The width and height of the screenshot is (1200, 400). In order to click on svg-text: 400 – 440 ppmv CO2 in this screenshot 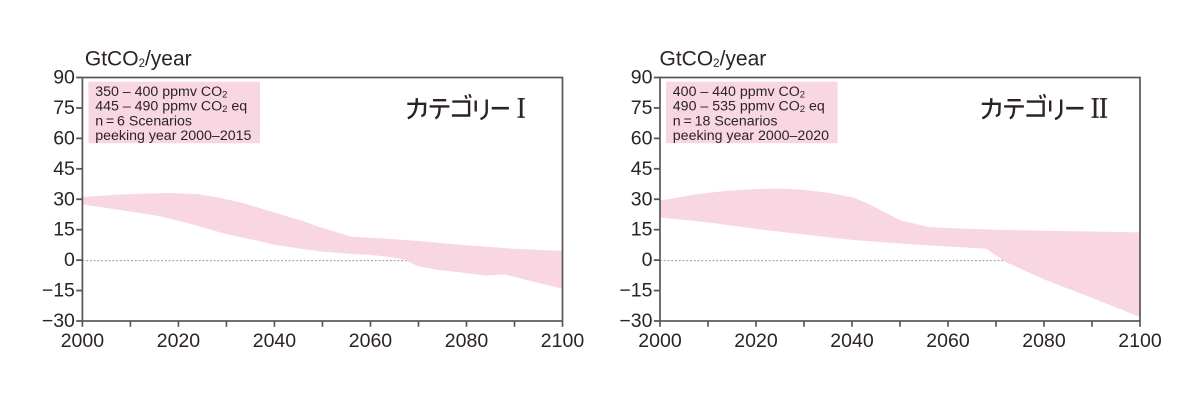, I will do `click(739, 92)`.